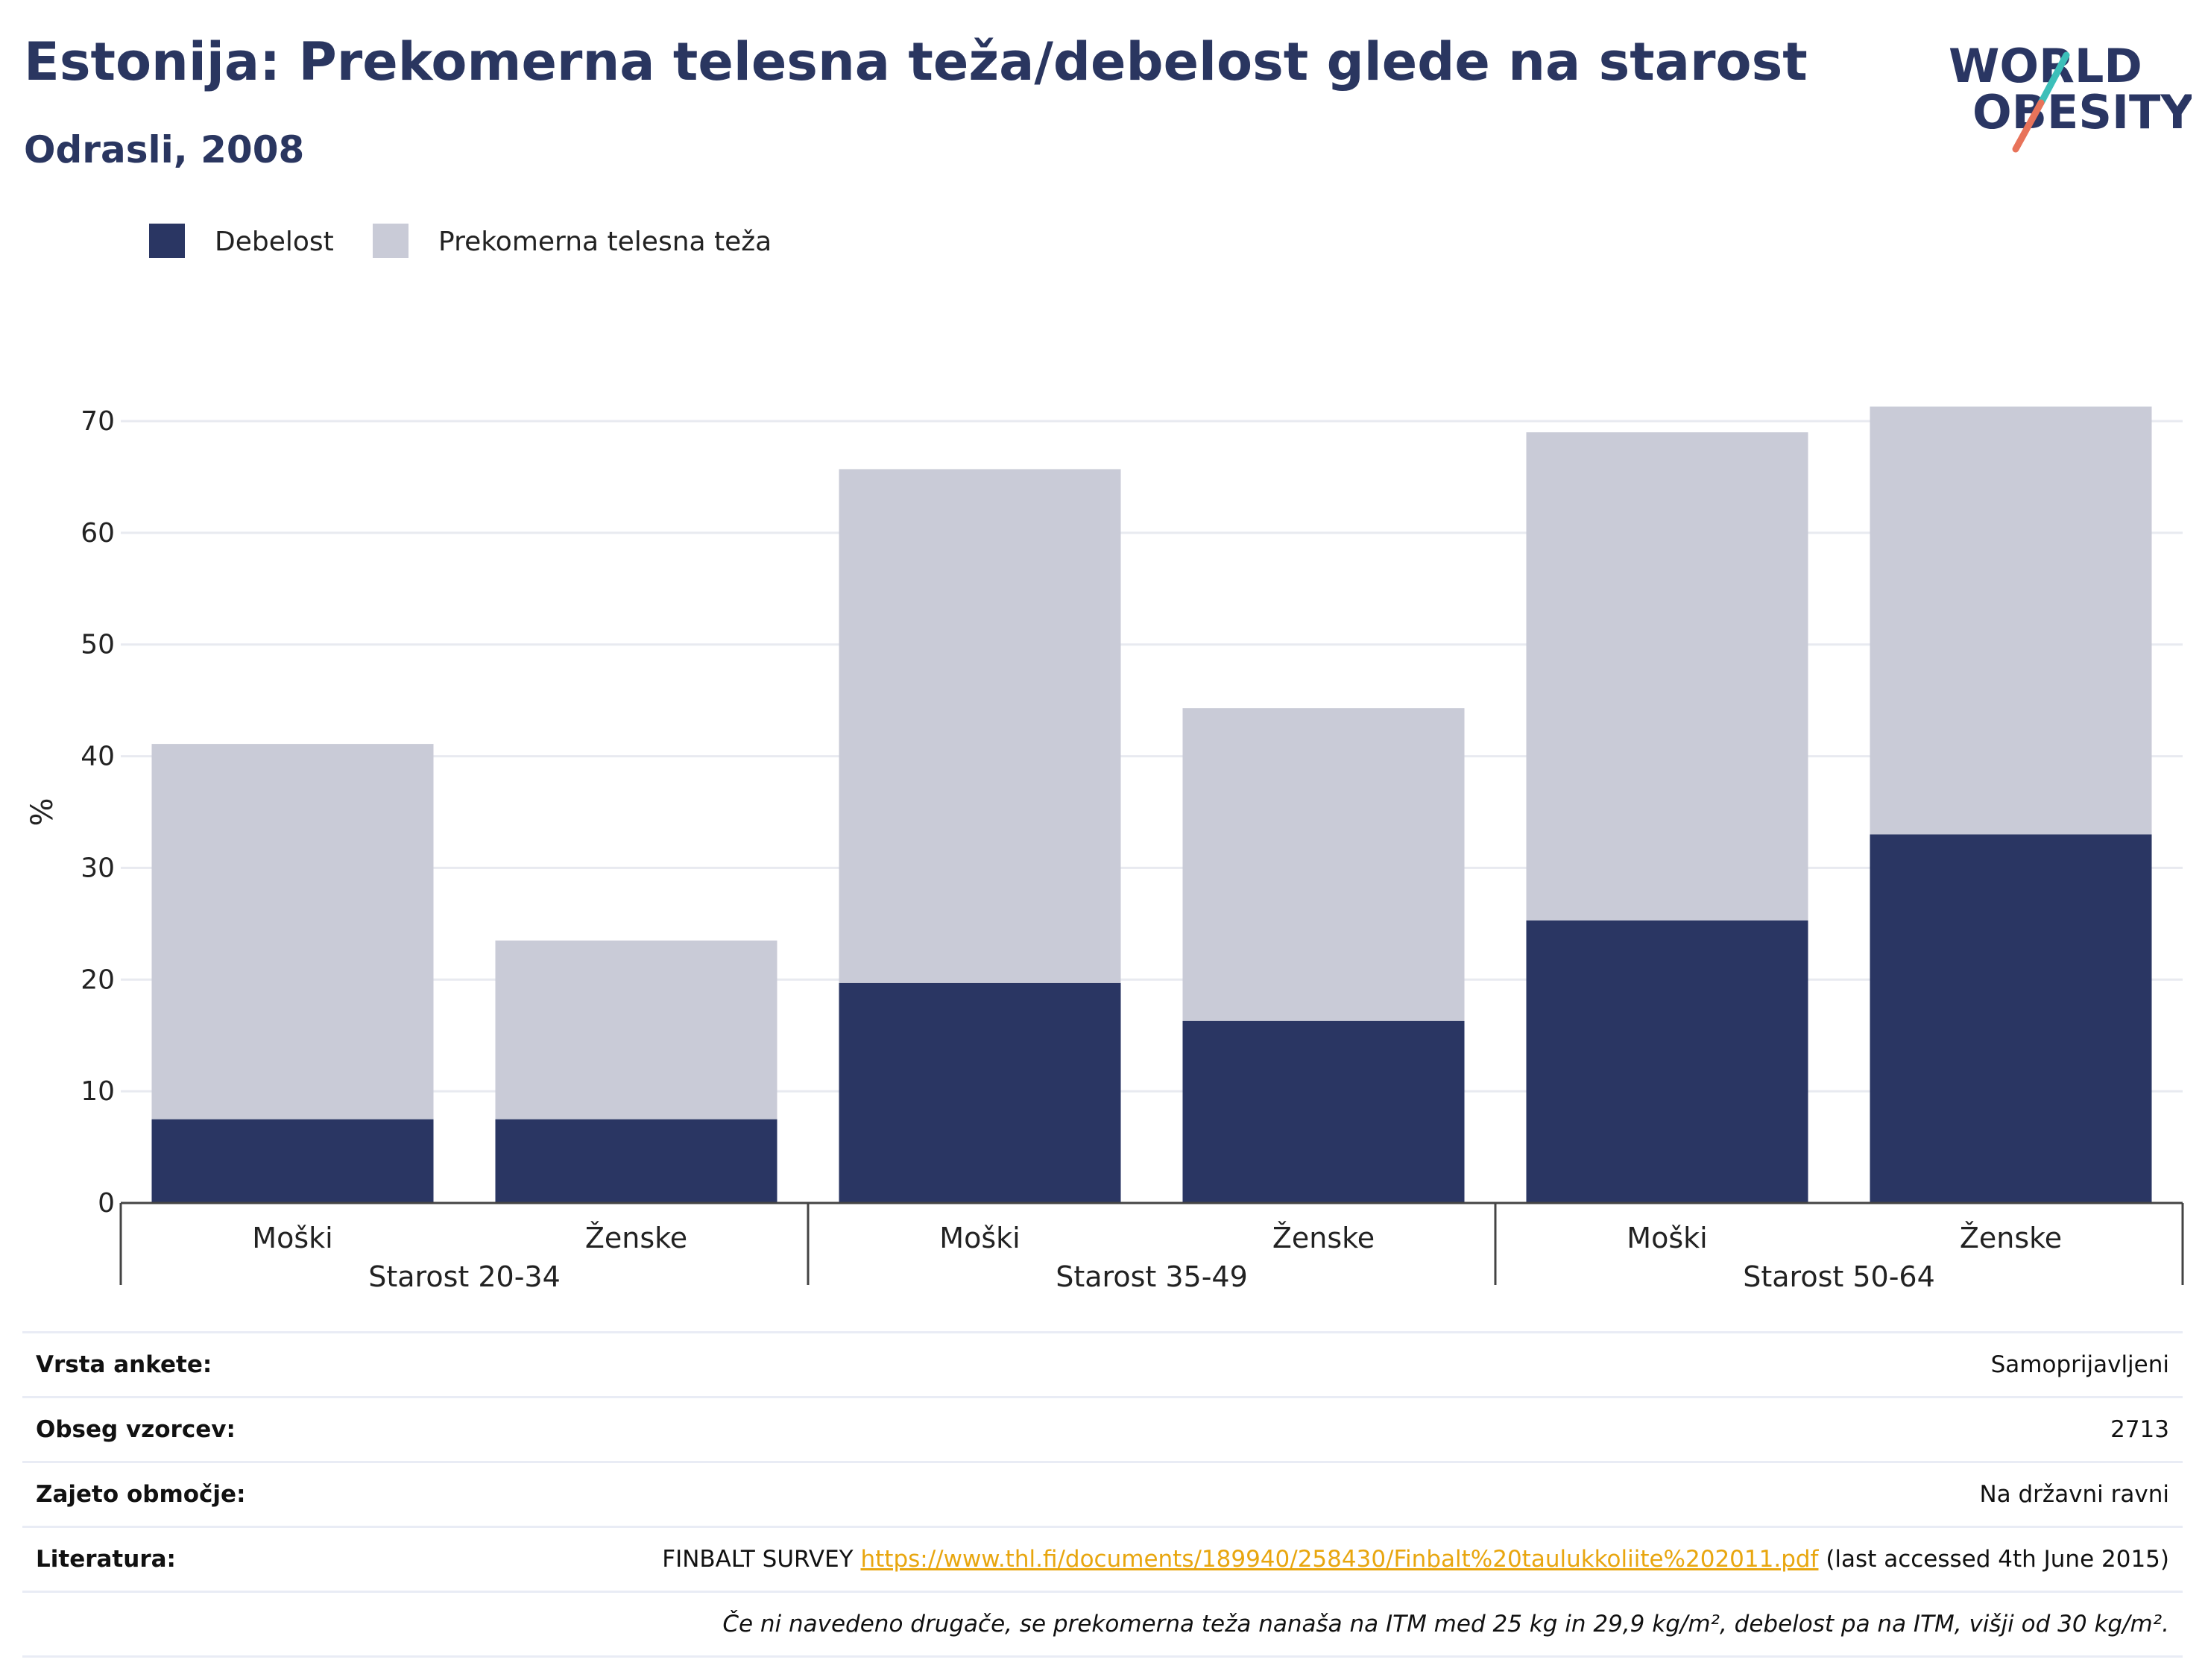  I want to click on logo-slash-teal, so click(2053, 79).